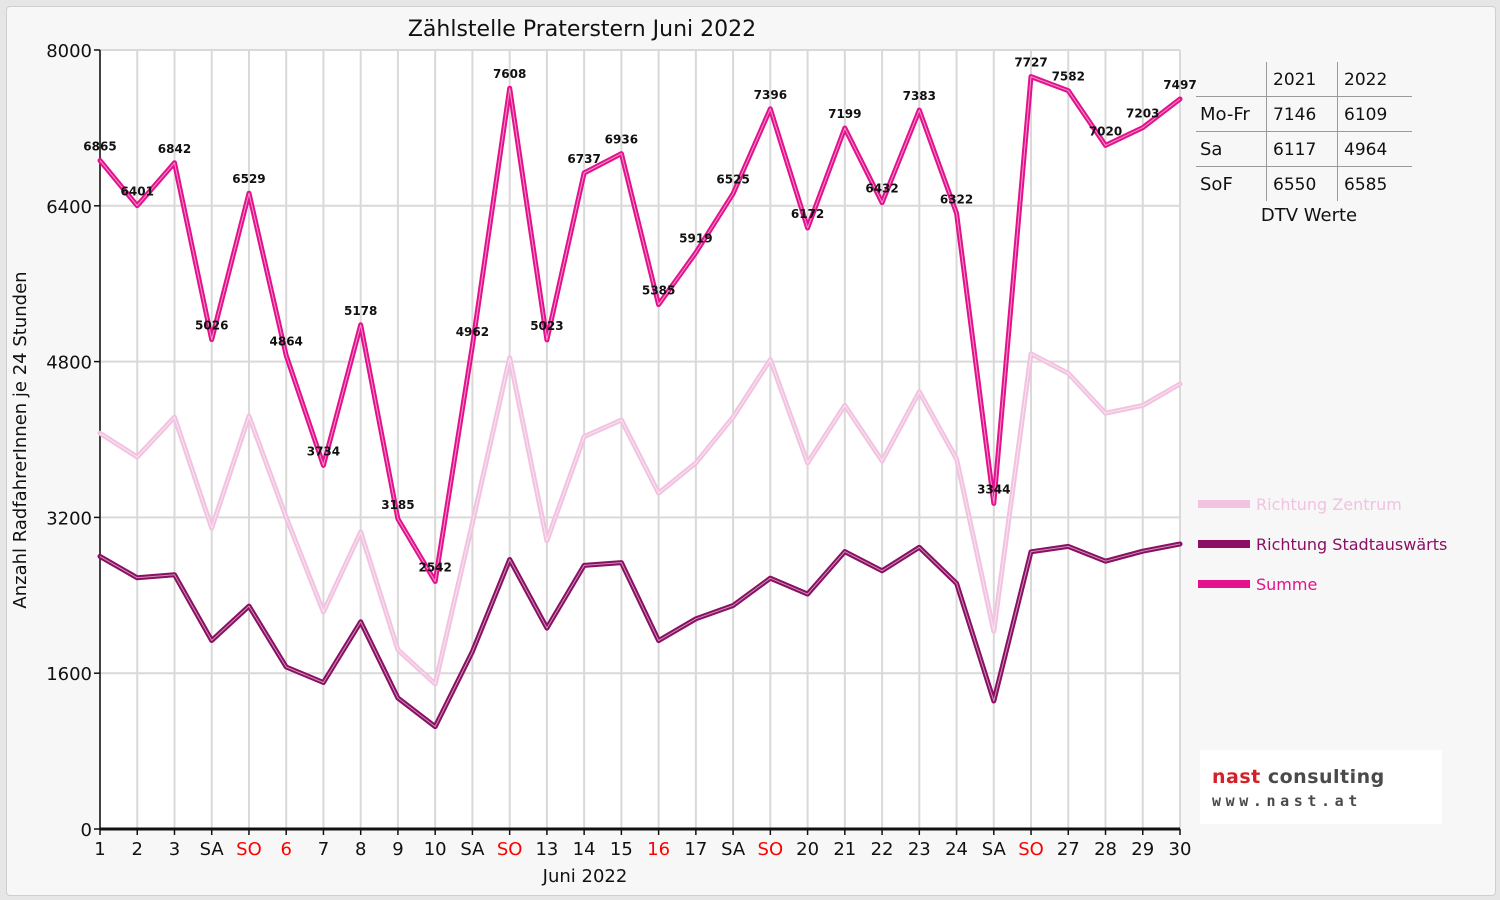 The height and width of the screenshot is (900, 1500). What do you see at coordinates (20, 439) in the screenshot?
I see `y-axis-label: Anzahl RadfahrerInnen je 24 Stunden` at bounding box center [20, 439].